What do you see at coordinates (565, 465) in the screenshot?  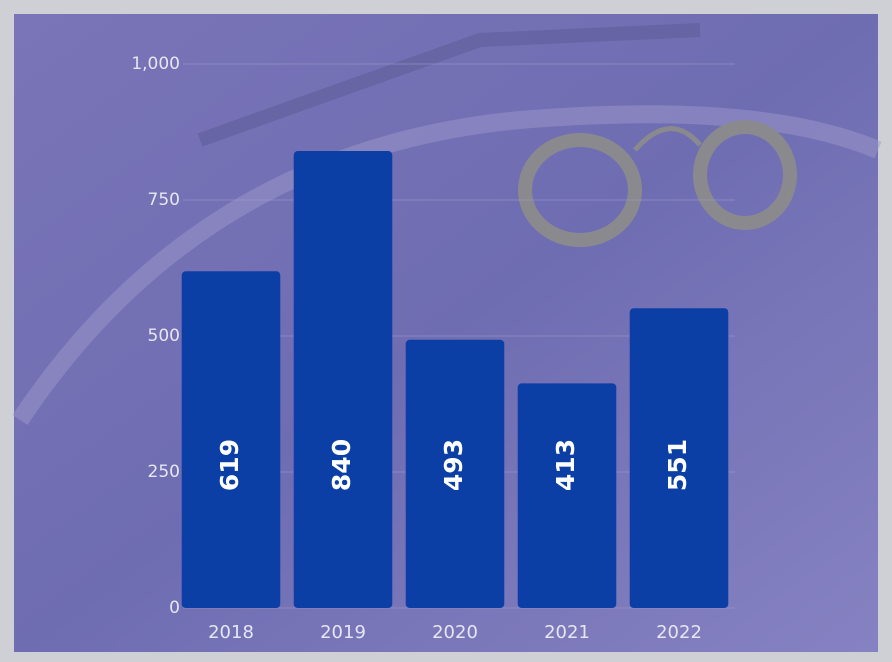 I see `value-label: 413` at bounding box center [565, 465].